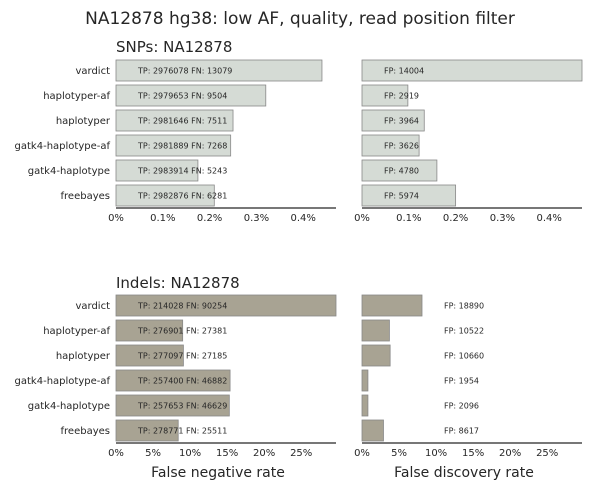 Image resolution: width=600 pixels, height=500 pixels. What do you see at coordinates (502, 218) in the screenshot?
I see `p1-tick-label: 0.3%` at bounding box center [502, 218].